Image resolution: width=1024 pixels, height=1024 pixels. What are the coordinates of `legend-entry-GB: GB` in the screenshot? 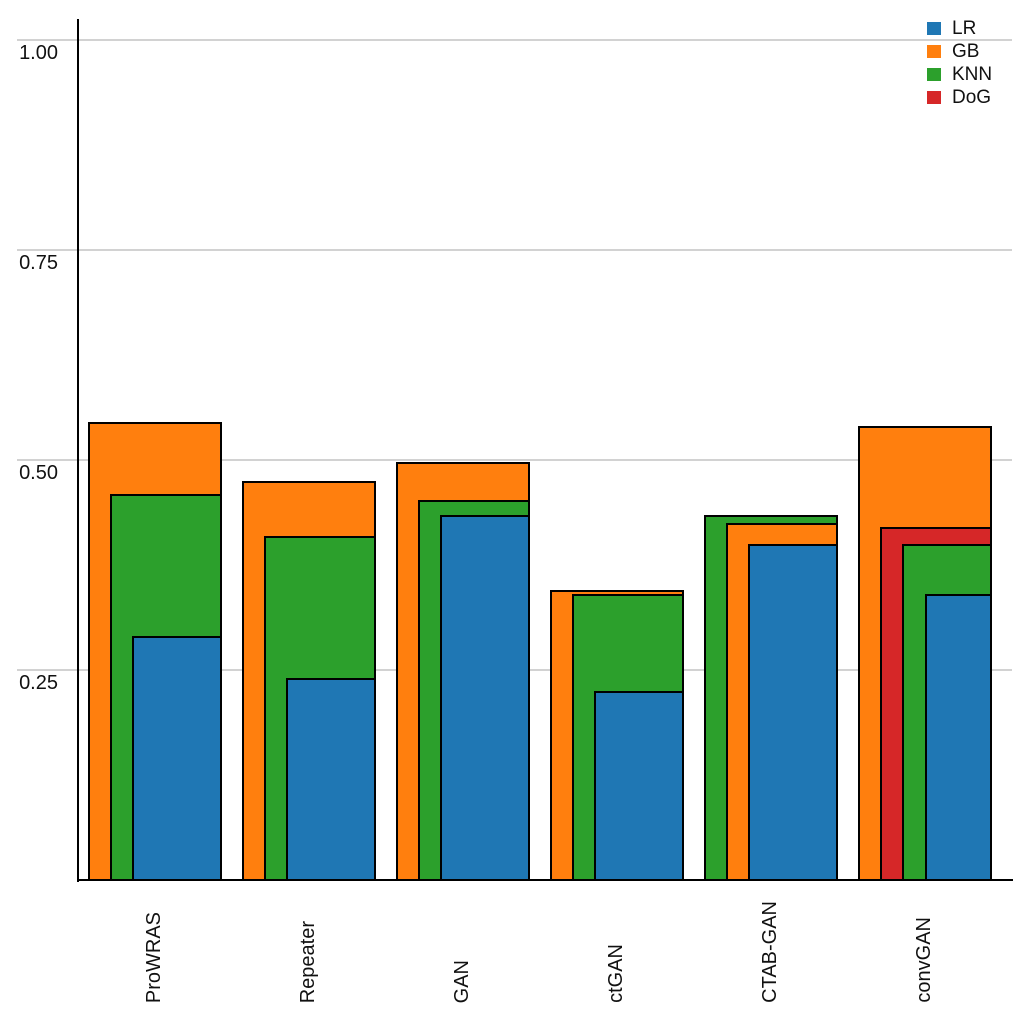 It's located at (959, 51).